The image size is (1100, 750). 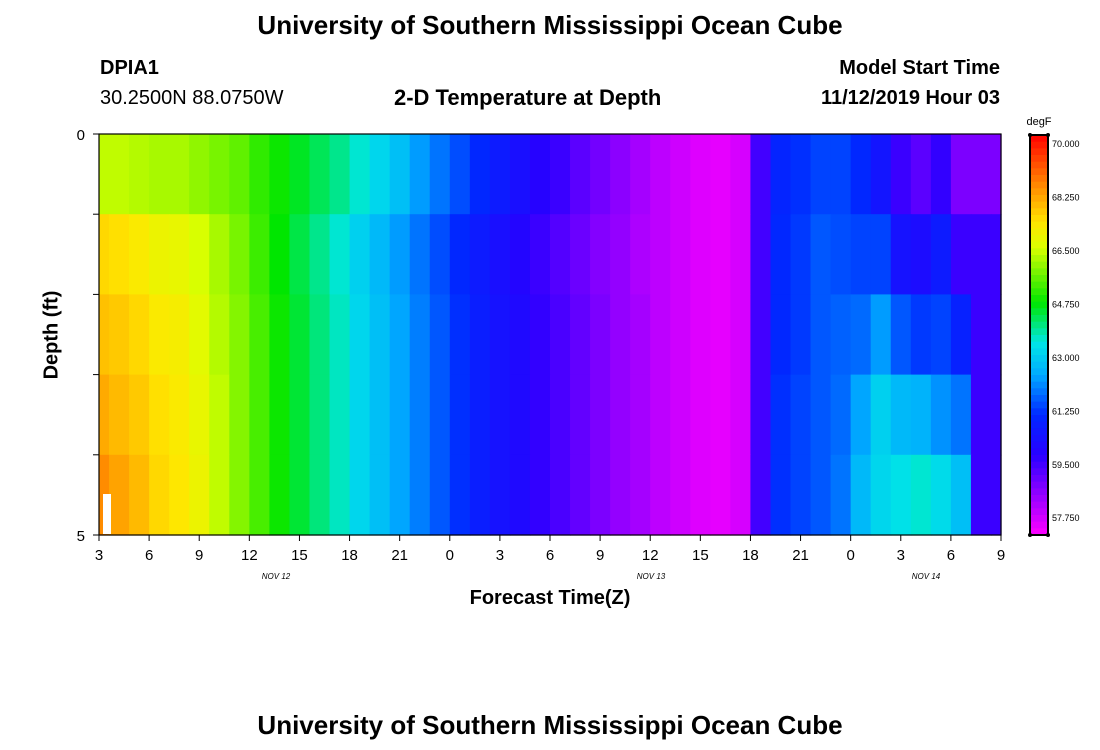 I want to click on x-tick-label: 3, so click(x=901, y=555).